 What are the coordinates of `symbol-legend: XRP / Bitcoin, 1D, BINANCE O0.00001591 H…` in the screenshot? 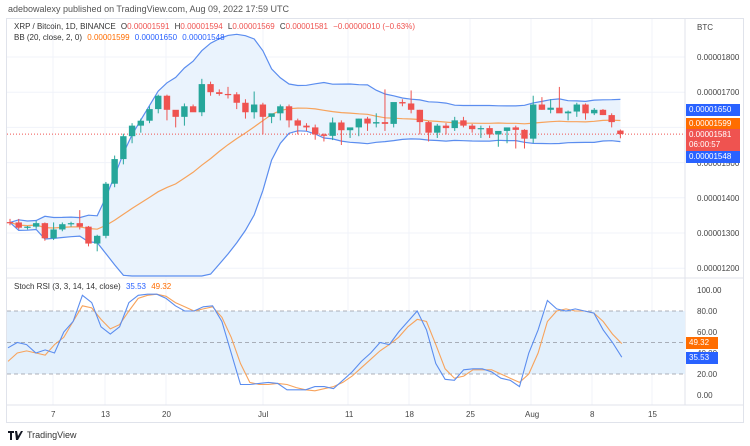 It's located at (217, 26).